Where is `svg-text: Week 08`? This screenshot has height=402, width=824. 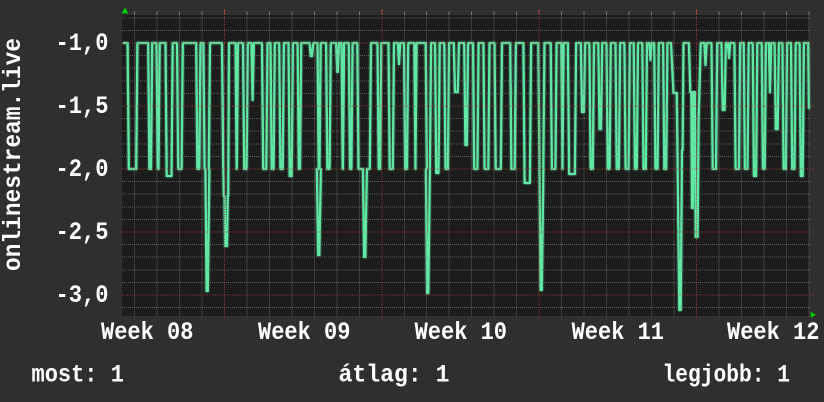
svg-text: Week 08 is located at coordinates (147, 332).